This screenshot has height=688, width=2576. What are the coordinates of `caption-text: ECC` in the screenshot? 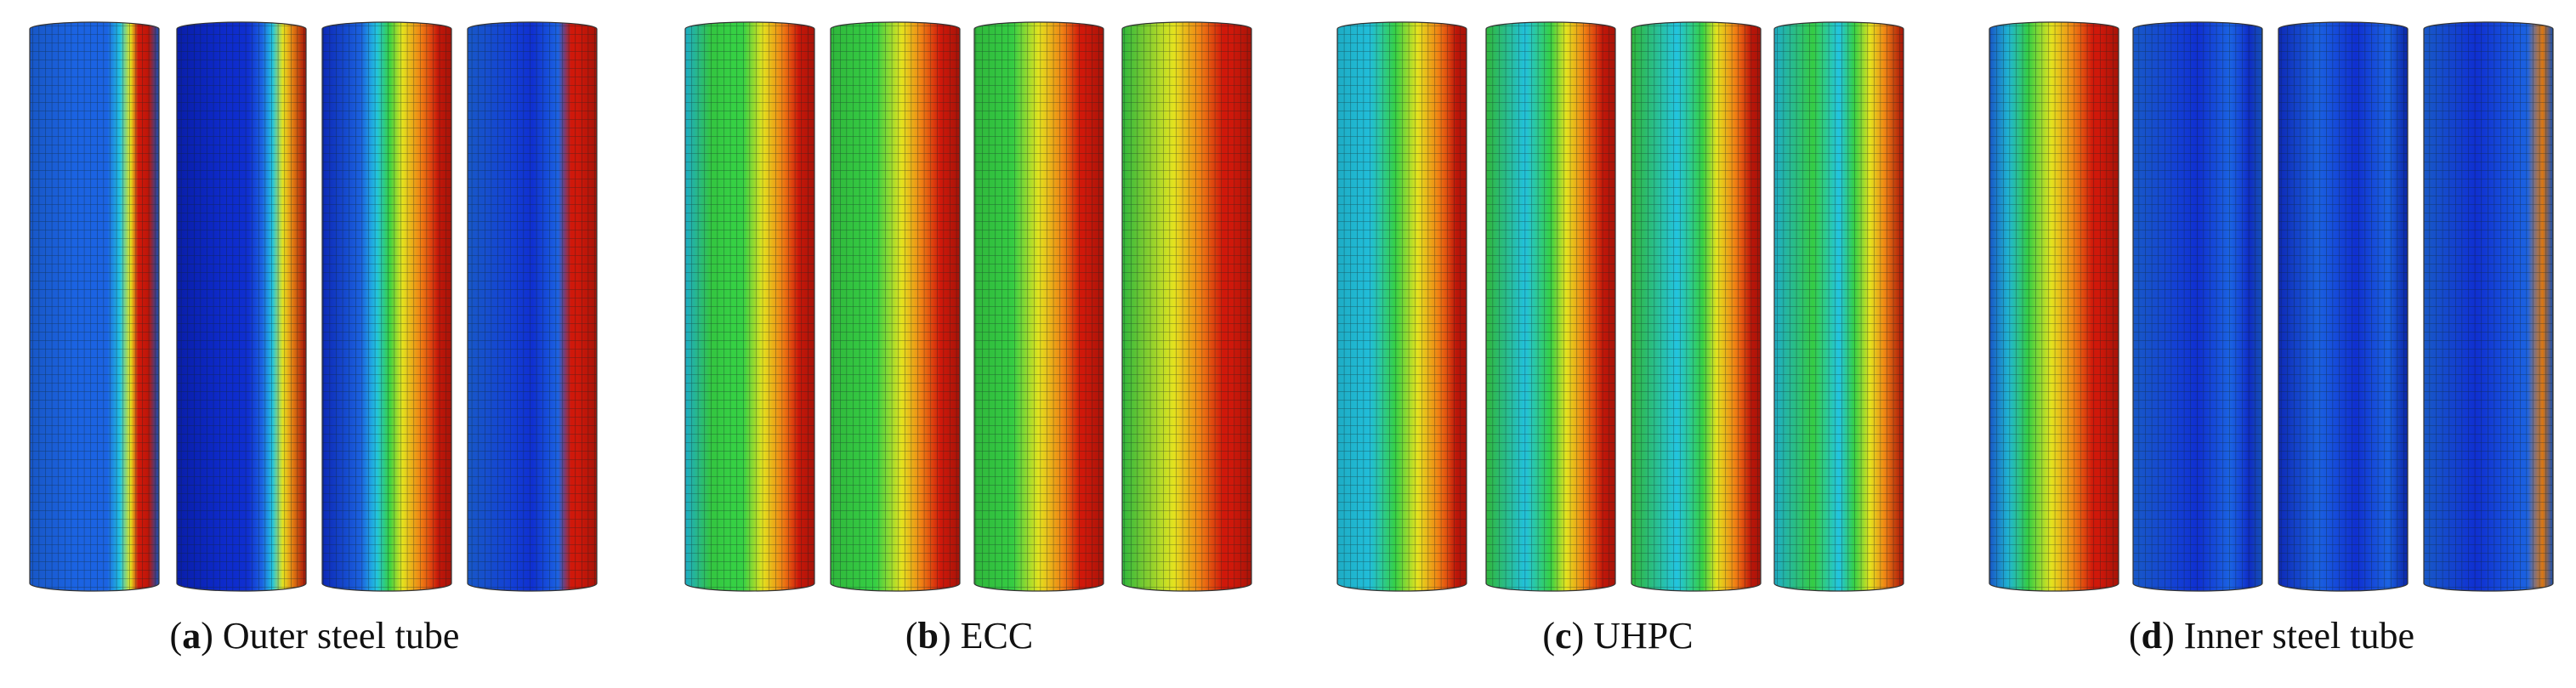 It's located at (998, 636).